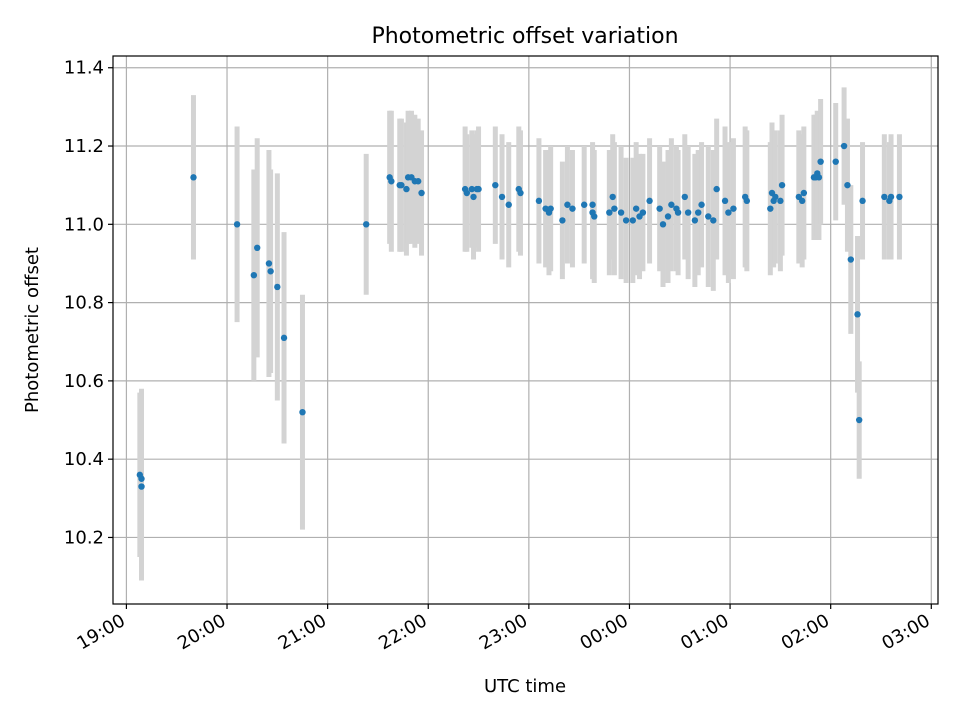 The image size is (960, 720). I want to click on y-tick-label: 10.4, so click(84, 459).